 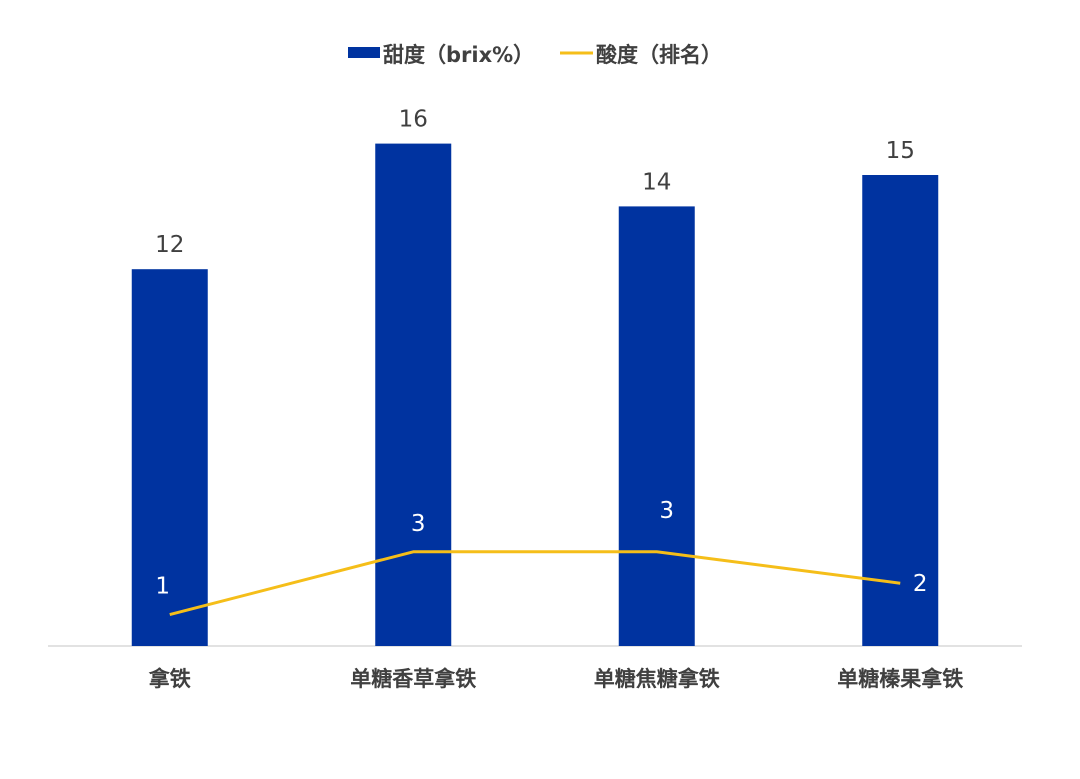 What do you see at coordinates (364, 52) in the screenshot?
I see `legend-swatch-sweetness` at bounding box center [364, 52].